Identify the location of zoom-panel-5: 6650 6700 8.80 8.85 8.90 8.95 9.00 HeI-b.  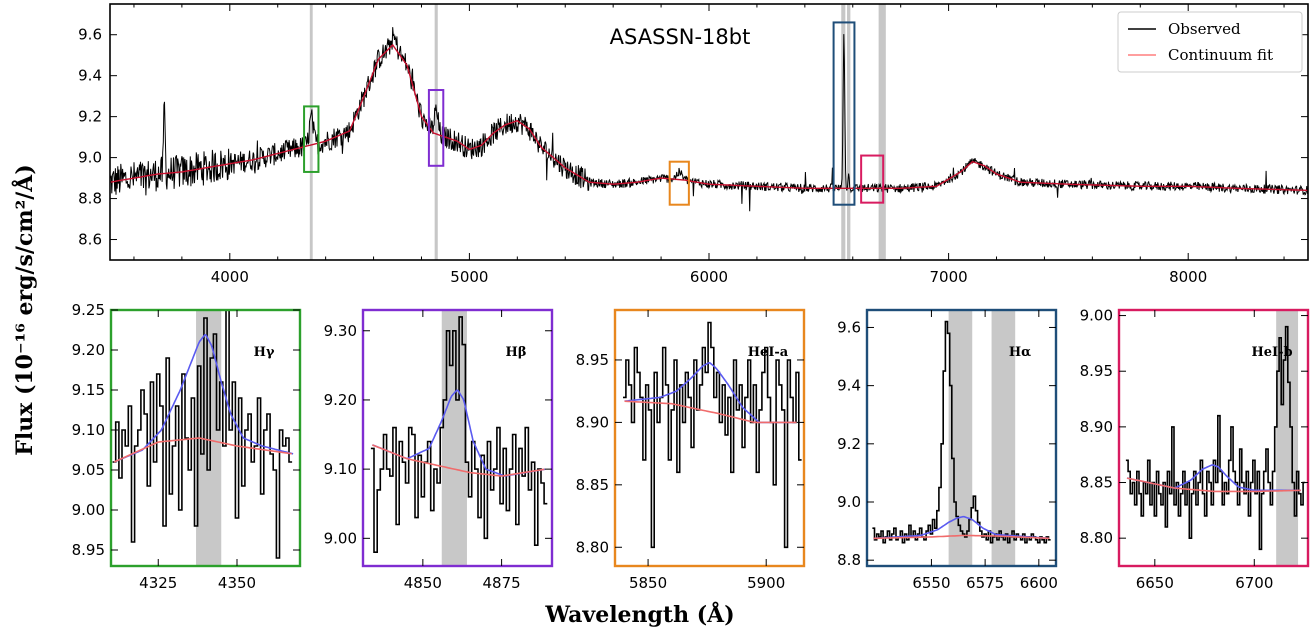
(1195, 449).